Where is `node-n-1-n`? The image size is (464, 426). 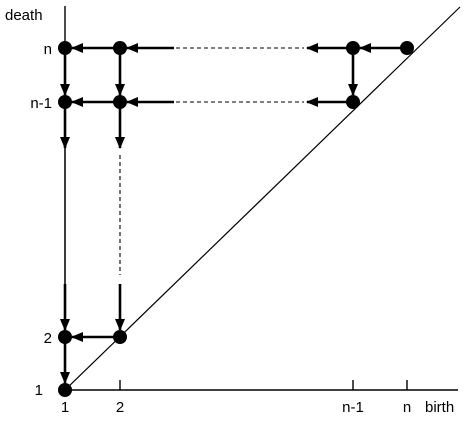
node-n-1-n is located at coordinates (353, 48).